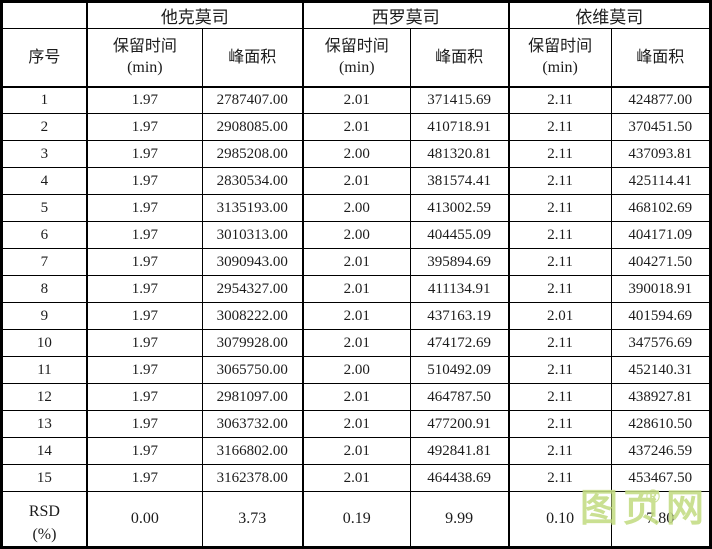  I want to click on peak-area-cell: 347576.69, so click(661, 343).